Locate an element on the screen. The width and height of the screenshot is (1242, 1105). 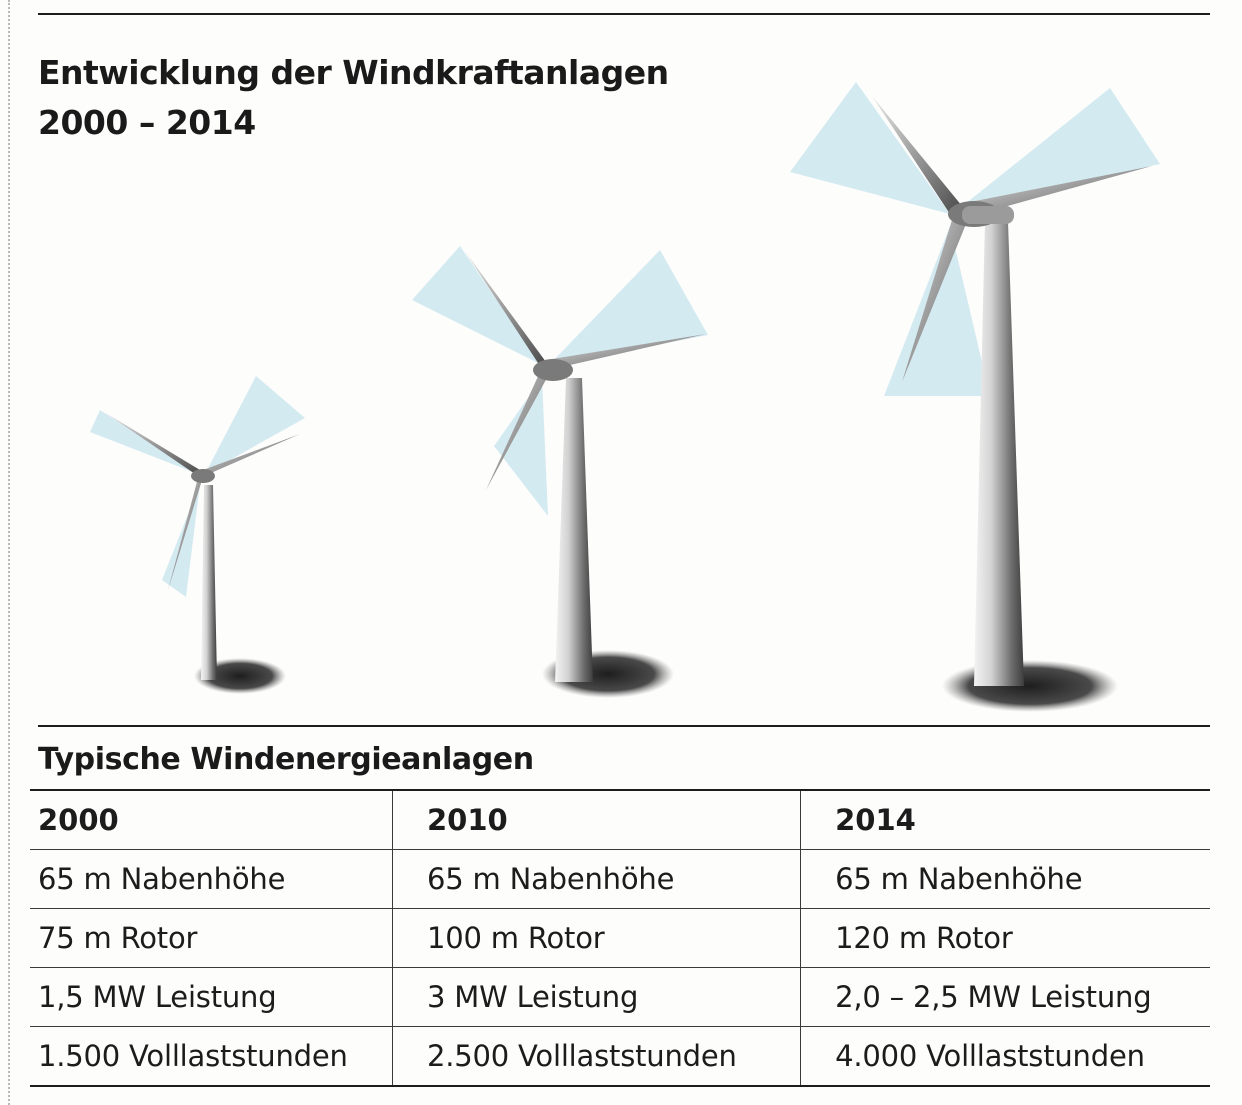
turbine-2010-blade-sweep-bottom is located at coordinates (521, 447).